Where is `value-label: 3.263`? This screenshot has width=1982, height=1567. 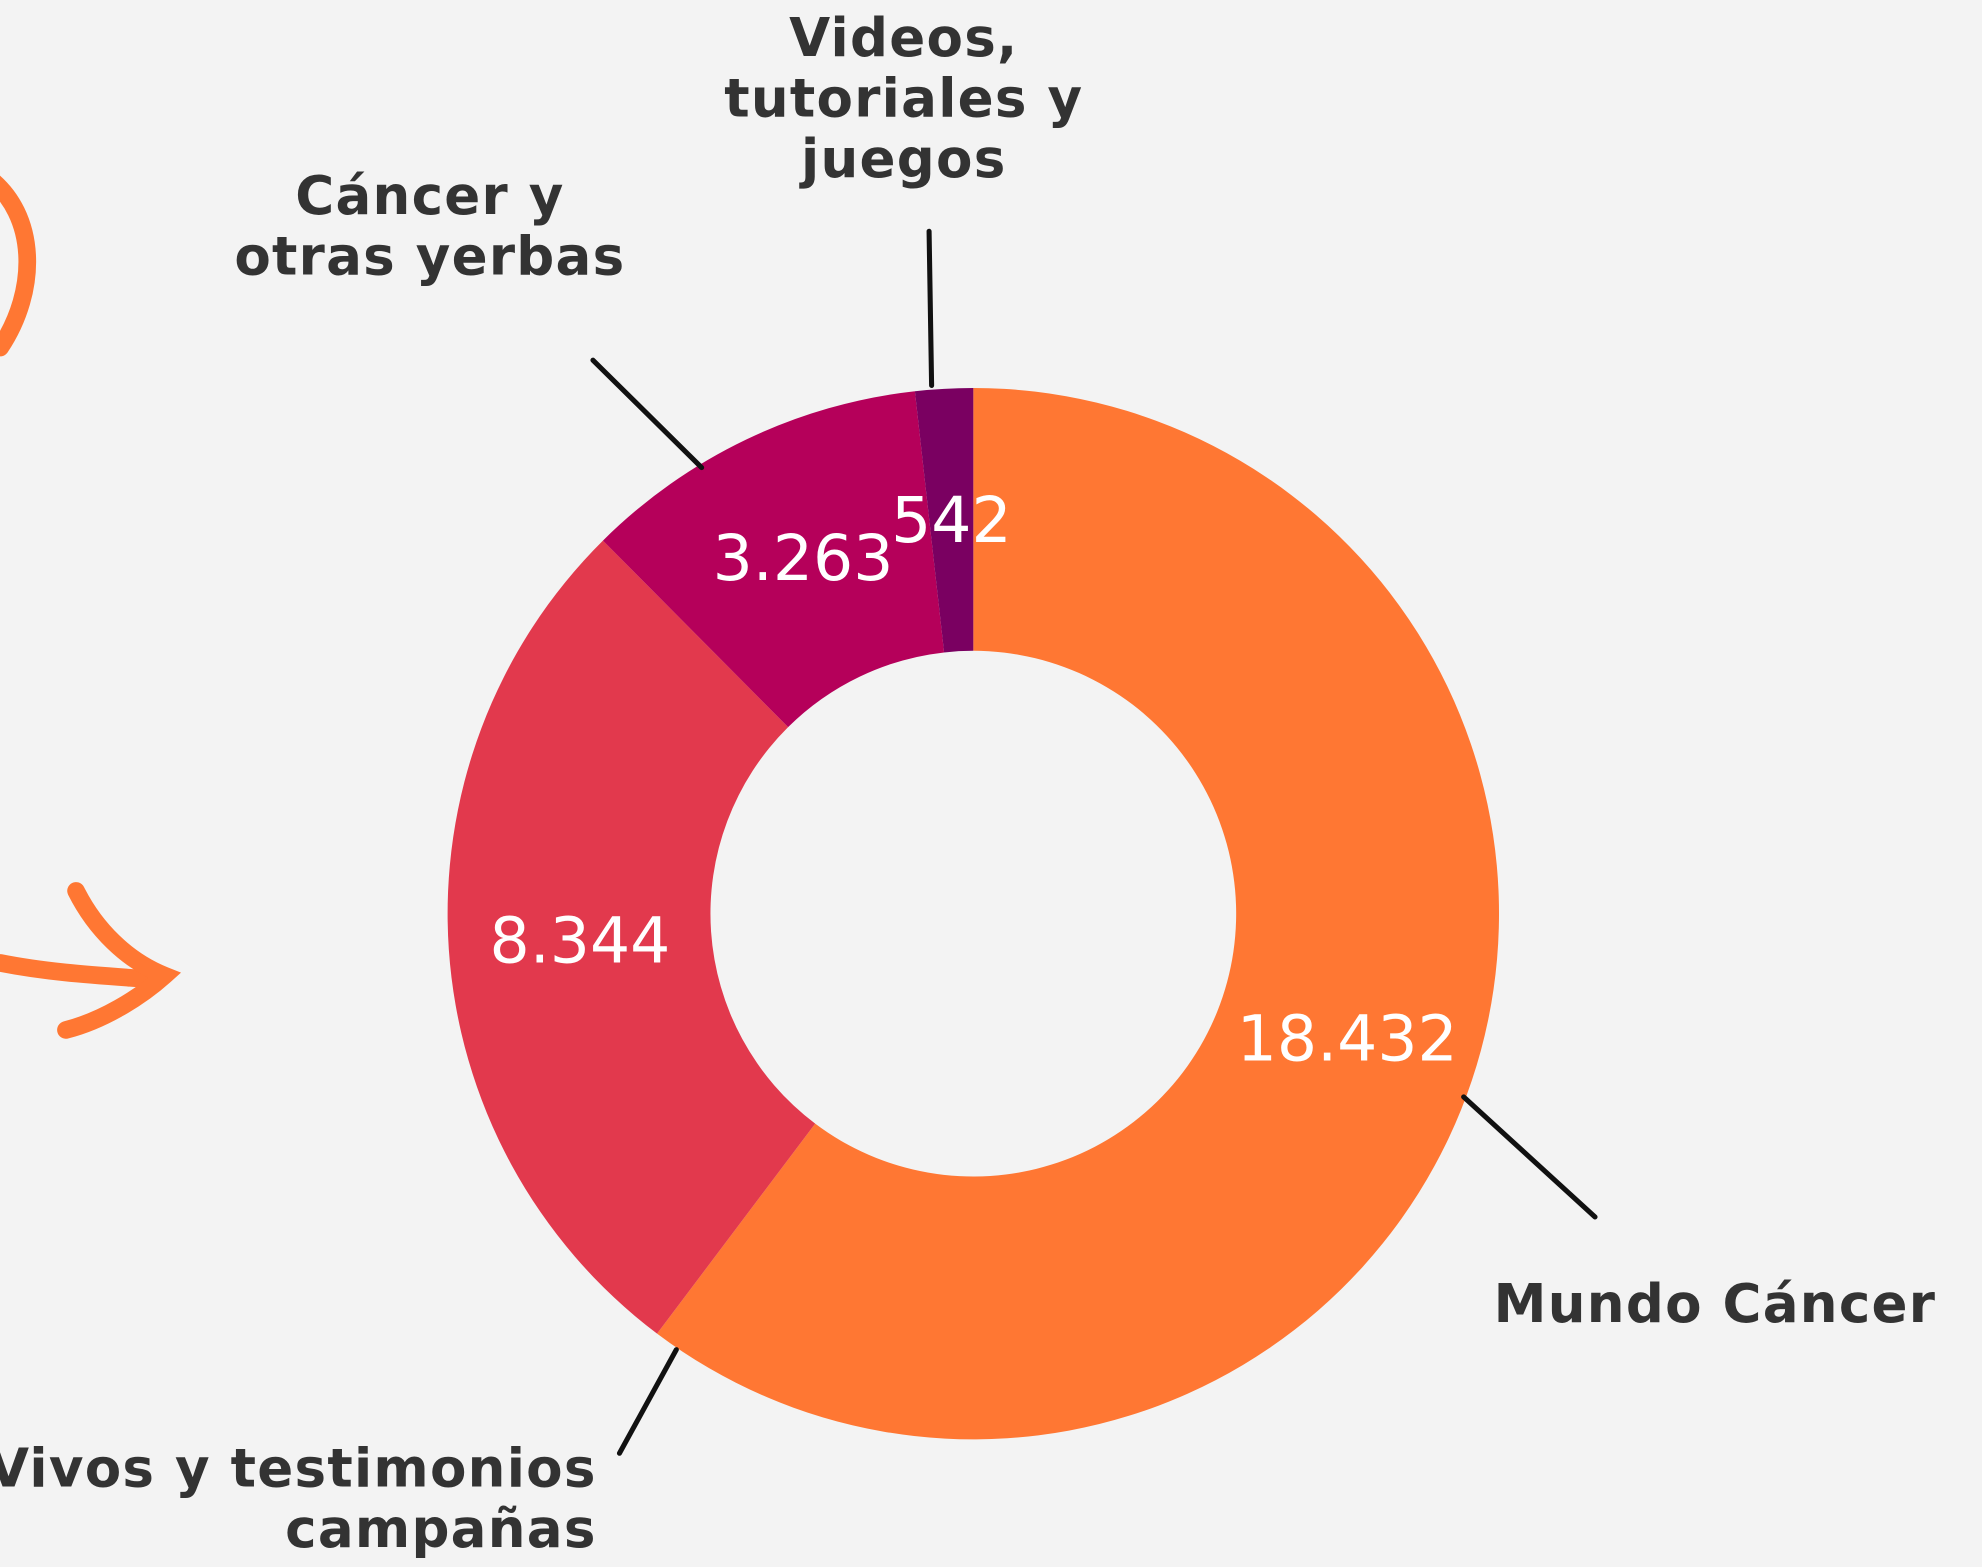
value-label: 3.263 is located at coordinates (803, 558).